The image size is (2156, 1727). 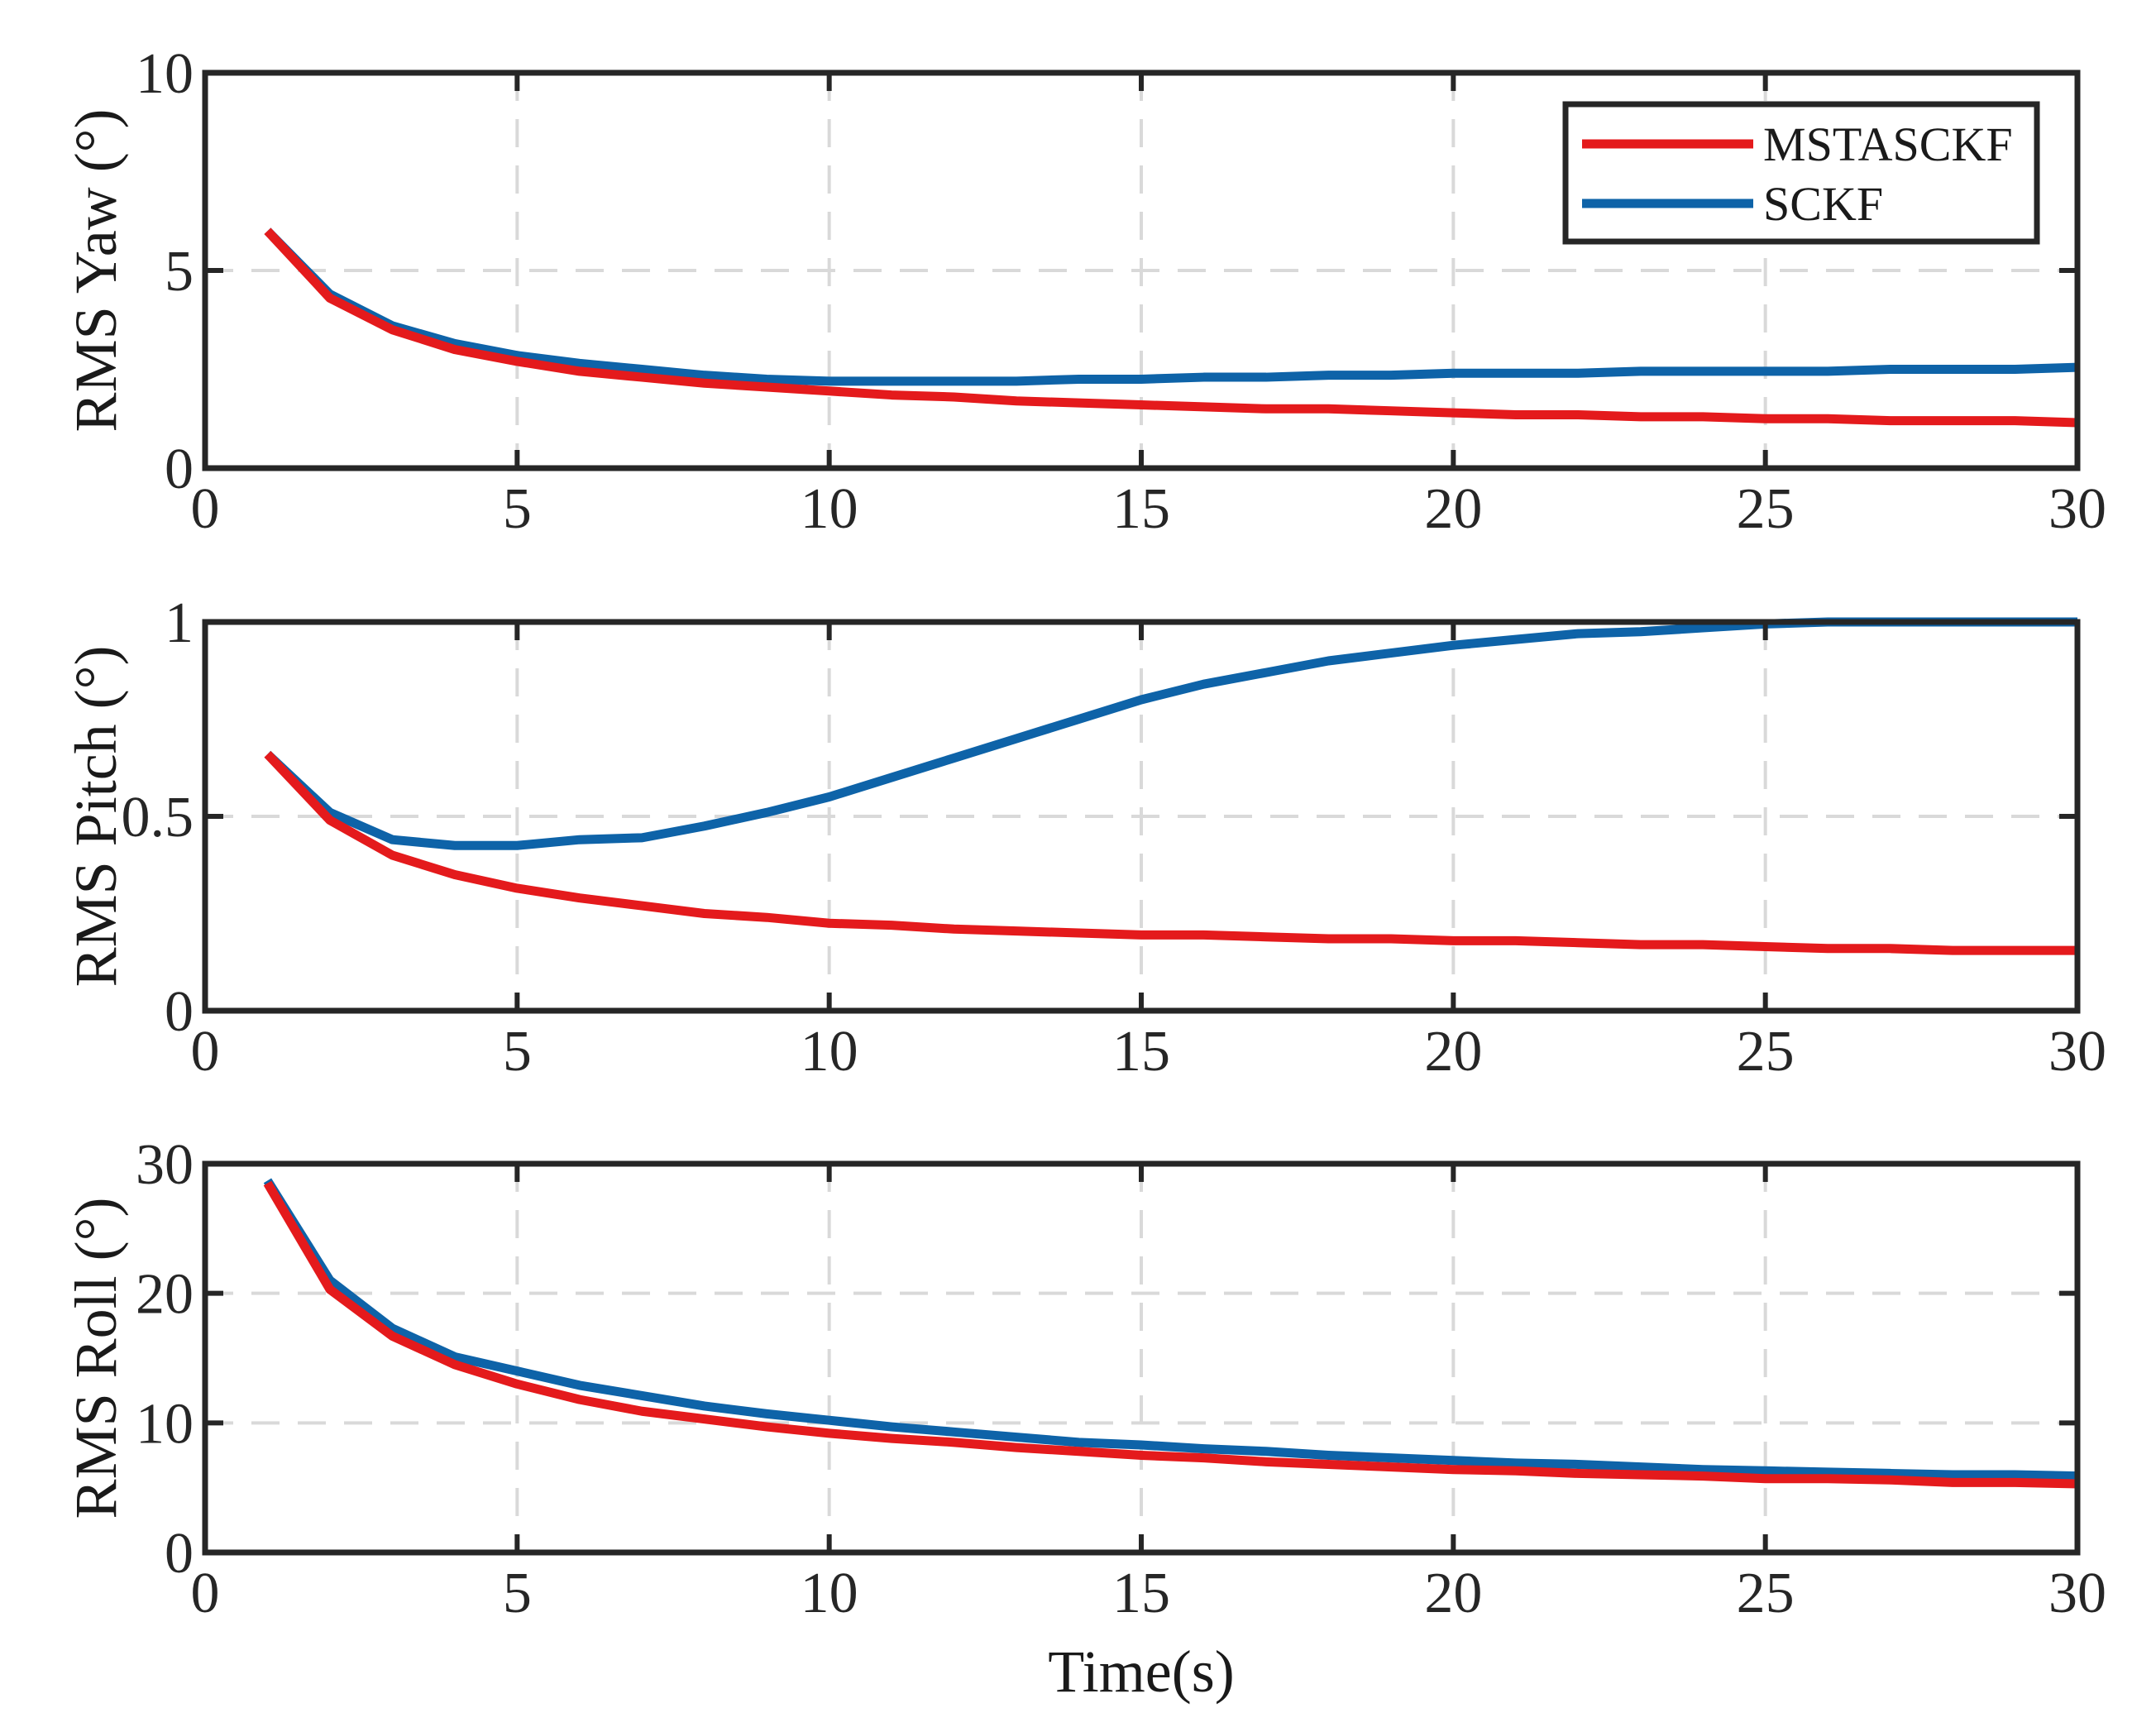 What do you see at coordinates (829, 509) in the screenshot?
I see `yaw-x-tick-label: 10` at bounding box center [829, 509].